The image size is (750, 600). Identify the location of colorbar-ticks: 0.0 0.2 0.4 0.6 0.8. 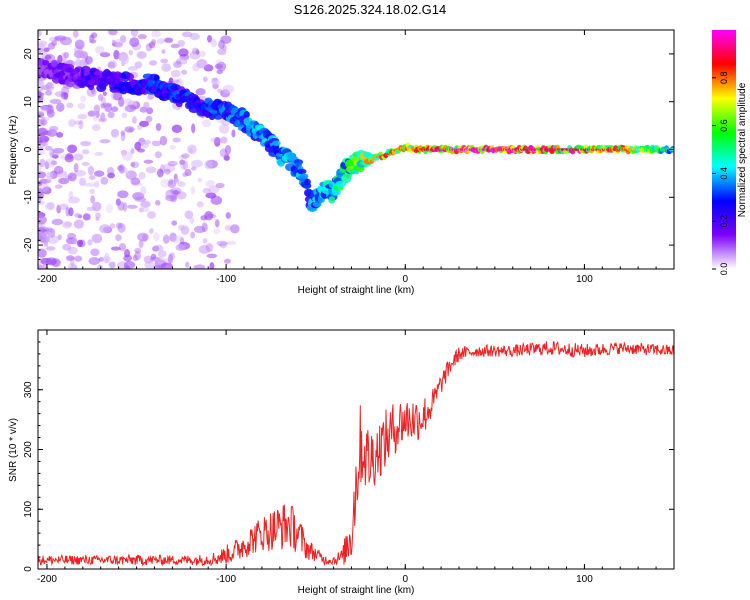
(720, 173).